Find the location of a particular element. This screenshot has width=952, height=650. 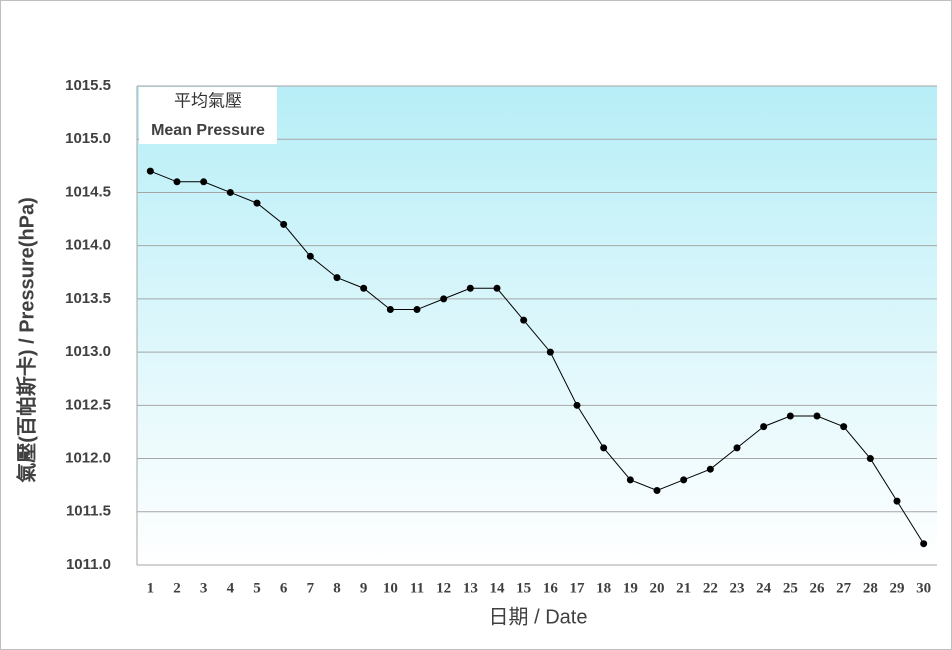

title-box is located at coordinates (208, 115).